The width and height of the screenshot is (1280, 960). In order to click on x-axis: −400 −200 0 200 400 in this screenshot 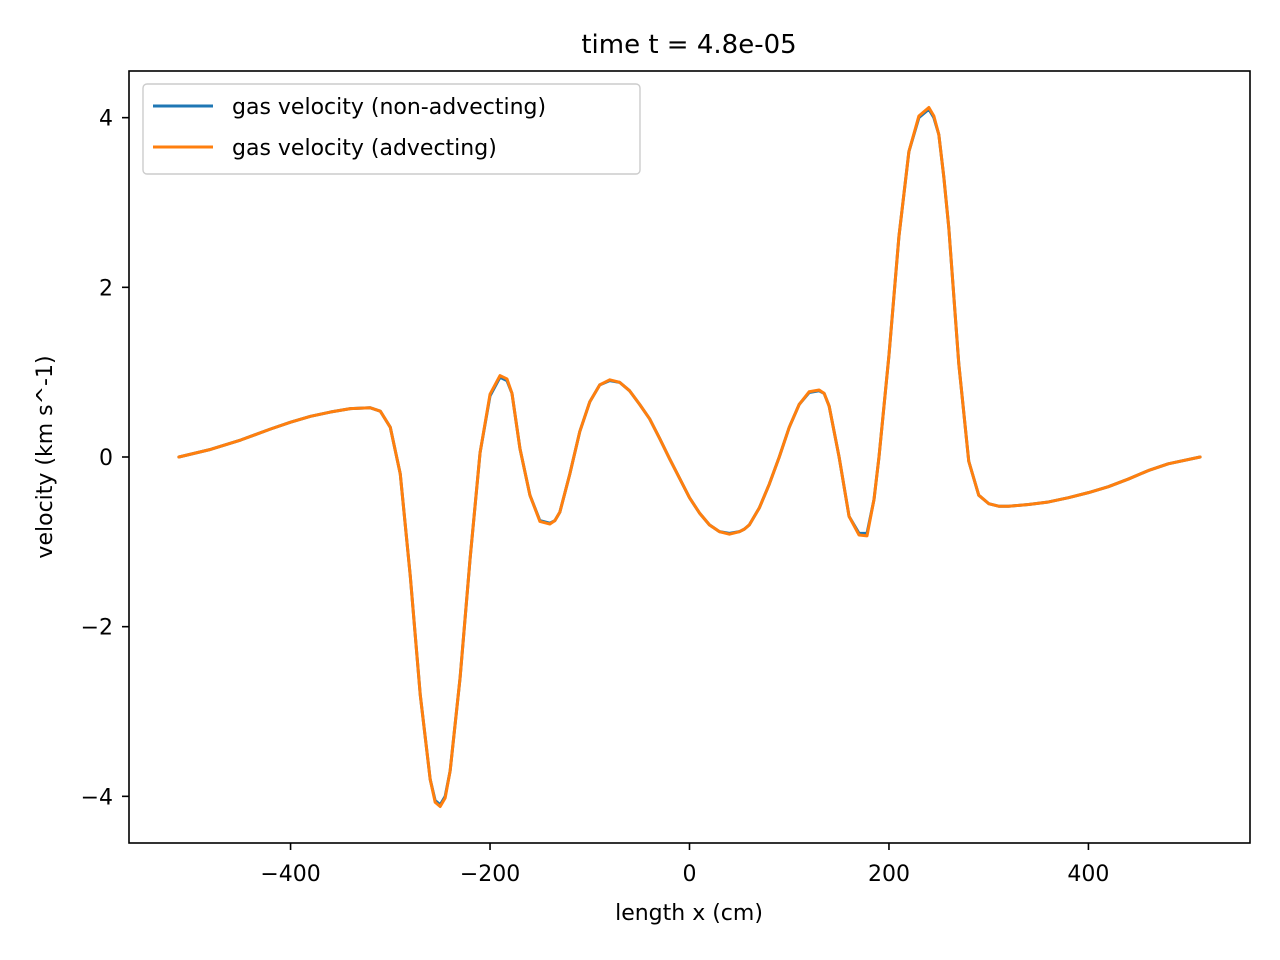, I will do `click(684, 865)`.